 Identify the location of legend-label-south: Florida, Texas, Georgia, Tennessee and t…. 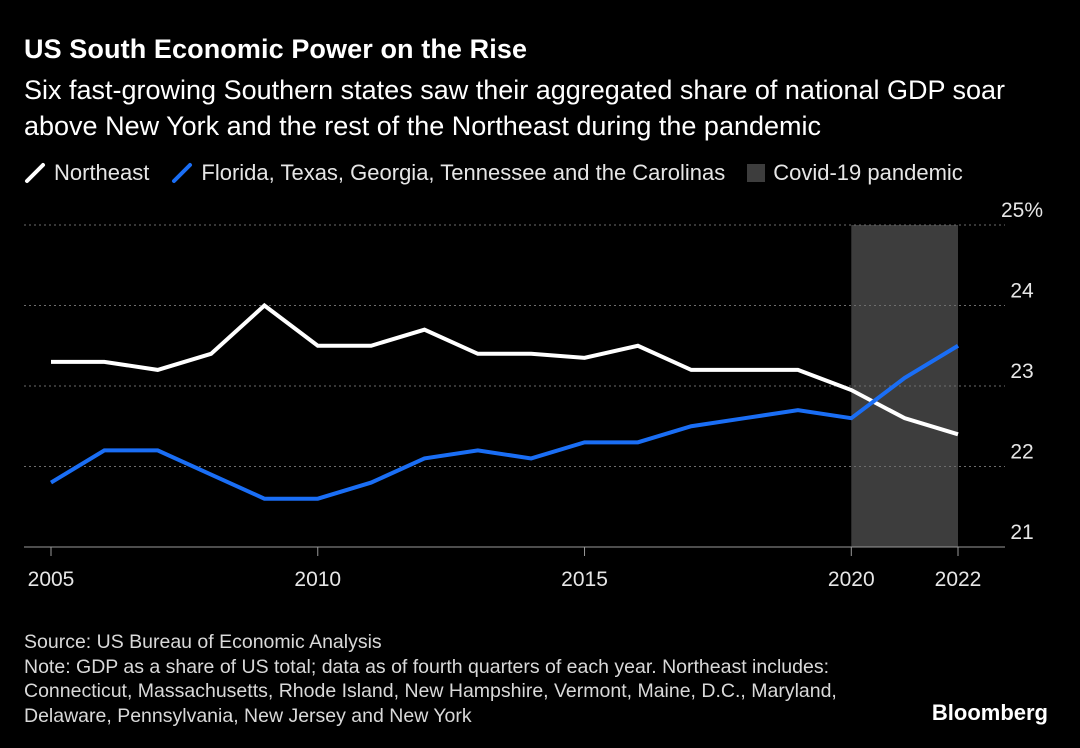
(463, 172).